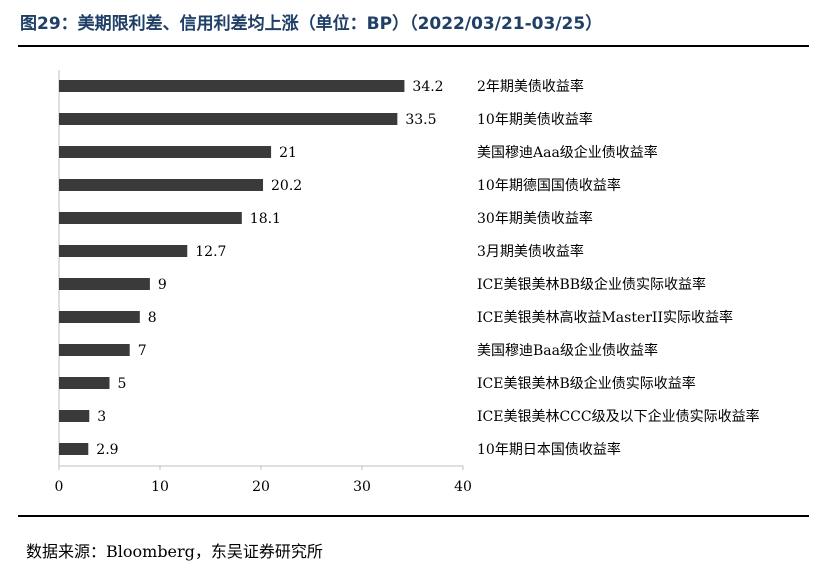 Image resolution: width=834 pixels, height=572 pixels. I want to click on x-tick-label: 10, so click(160, 487).